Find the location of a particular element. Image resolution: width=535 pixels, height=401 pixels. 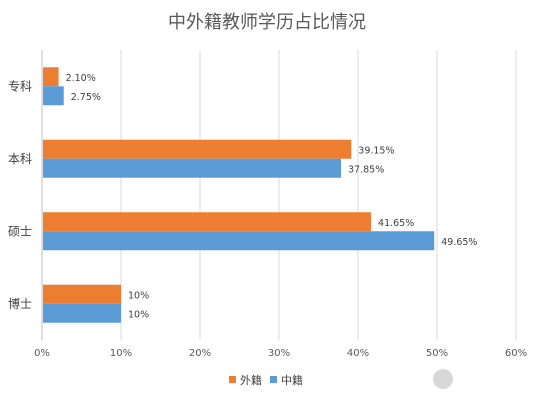

watermark-logo-icon is located at coordinates (443, 379).